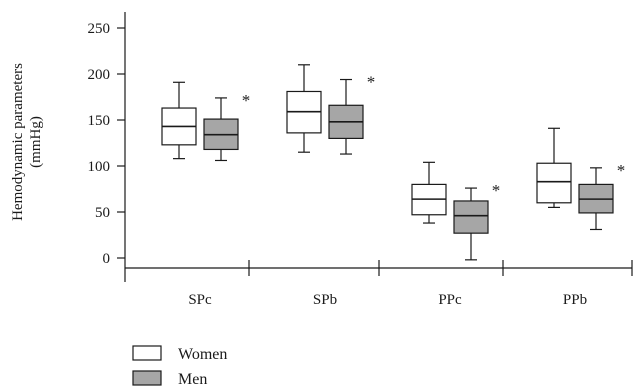 The image size is (635, 390). What do you see at coordinates (429, 192) in the screenshot?
I see `box-women-ppc` at bounding box center [429, 192].